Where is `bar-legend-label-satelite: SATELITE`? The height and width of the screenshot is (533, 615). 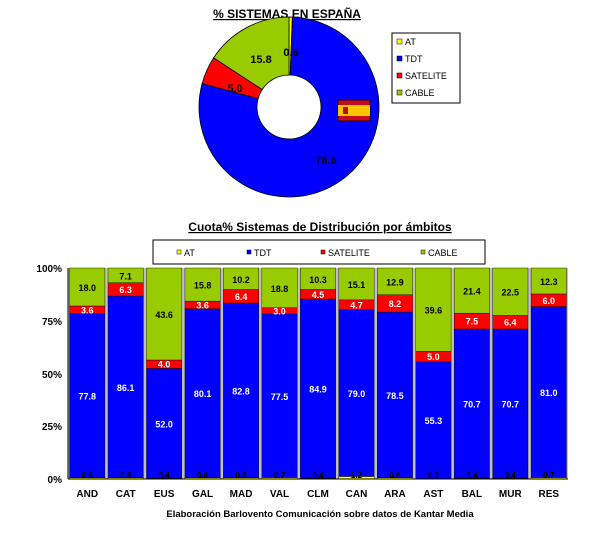
bar-legend-label-satelite: SATELITE is located at coordinates (349, 253).